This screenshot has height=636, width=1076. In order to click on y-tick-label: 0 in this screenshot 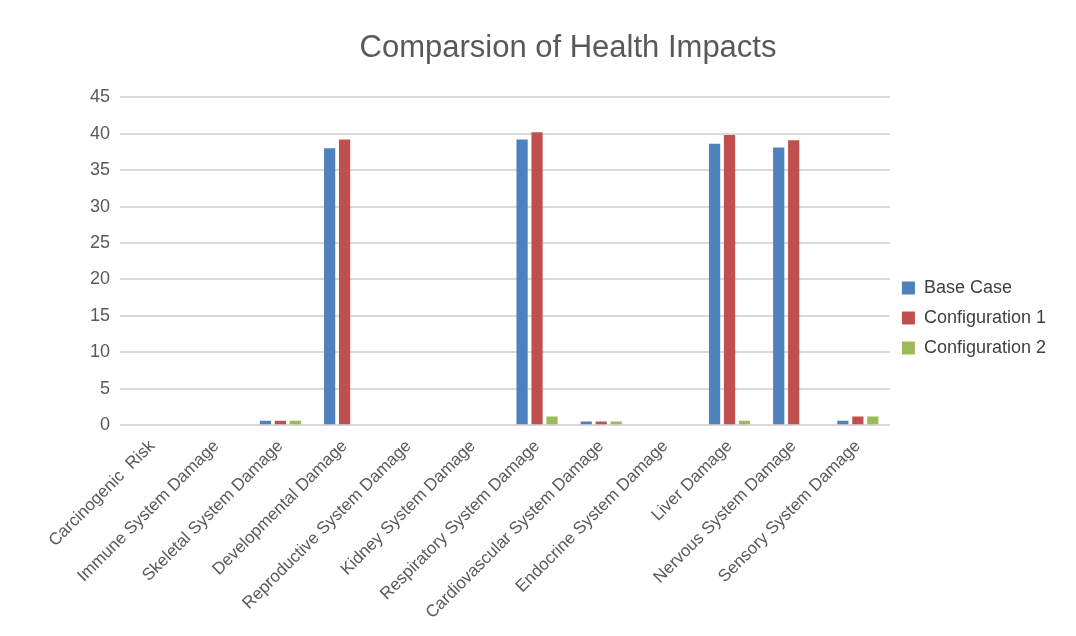, I will do `click(105, 424)`.